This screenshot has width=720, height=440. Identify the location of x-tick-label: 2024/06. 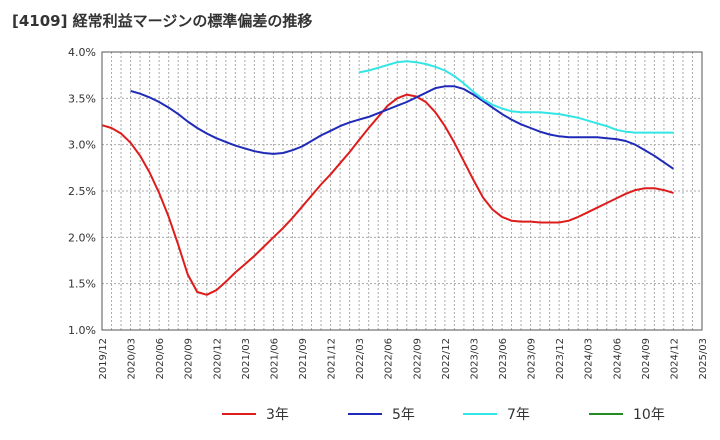
(617, 359).